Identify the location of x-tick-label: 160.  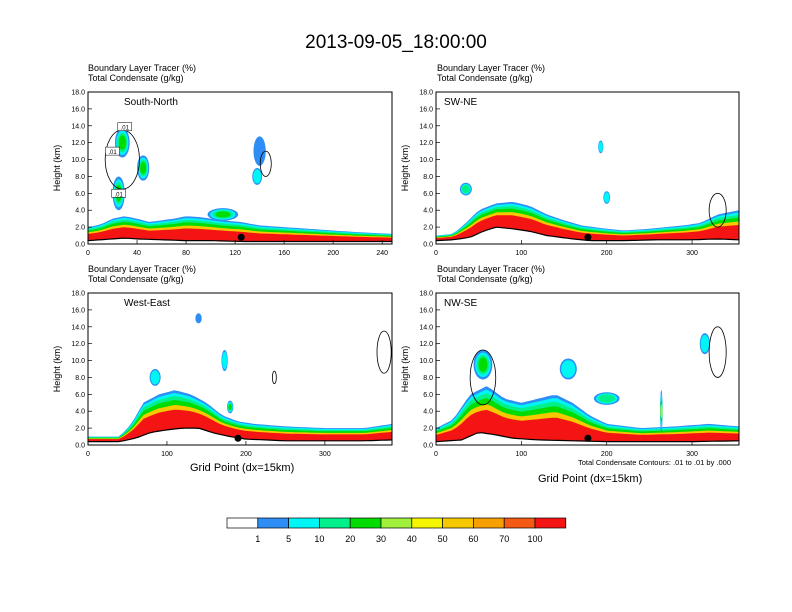
(284, 253).